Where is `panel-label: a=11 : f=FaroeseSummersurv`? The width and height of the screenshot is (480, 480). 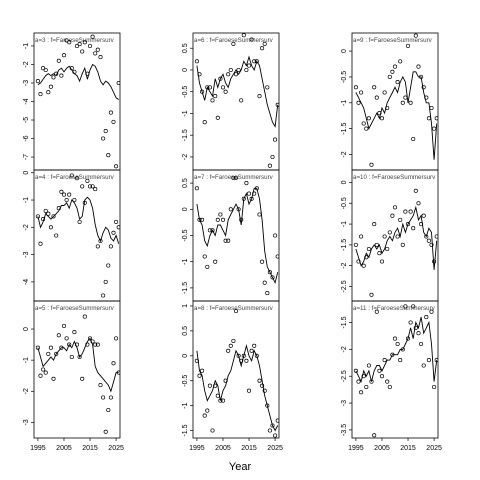 panel-label: a=11 : f=FaroeseSummersurv is located at coordinates (394, 308).